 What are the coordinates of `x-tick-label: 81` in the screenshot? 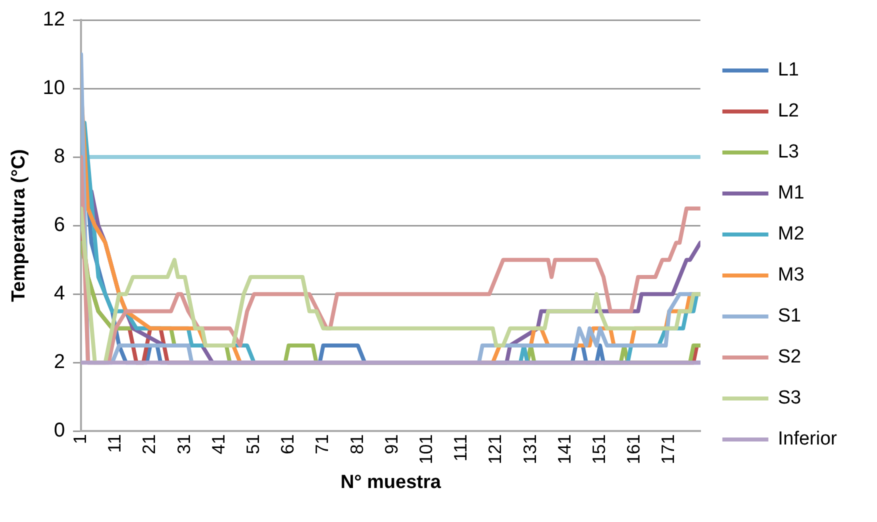 It's located at (356, 444).